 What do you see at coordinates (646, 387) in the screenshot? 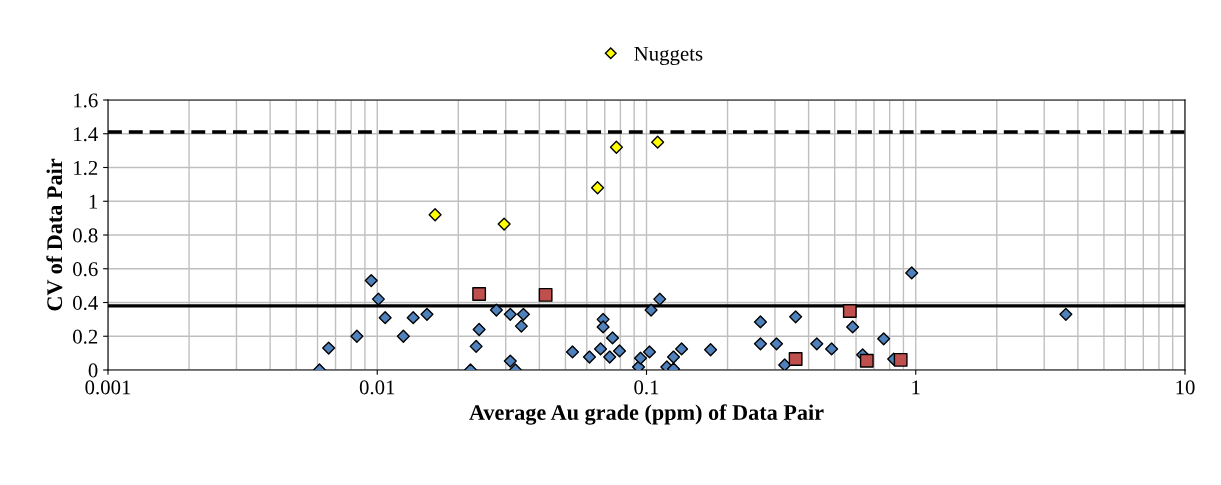
I see `x-tick-label: 0.1` at bounding box center [646, 387].